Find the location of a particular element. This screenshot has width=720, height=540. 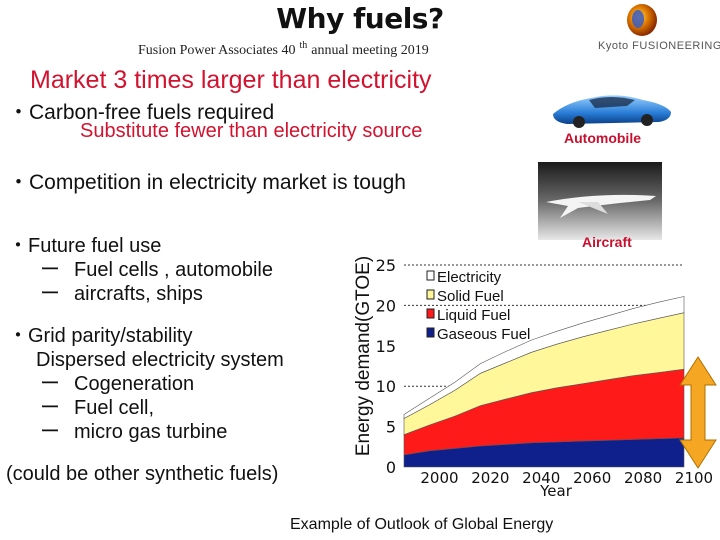

synthetic-note: (could be other synthetic fuels) is located at coordinates (142, 474).